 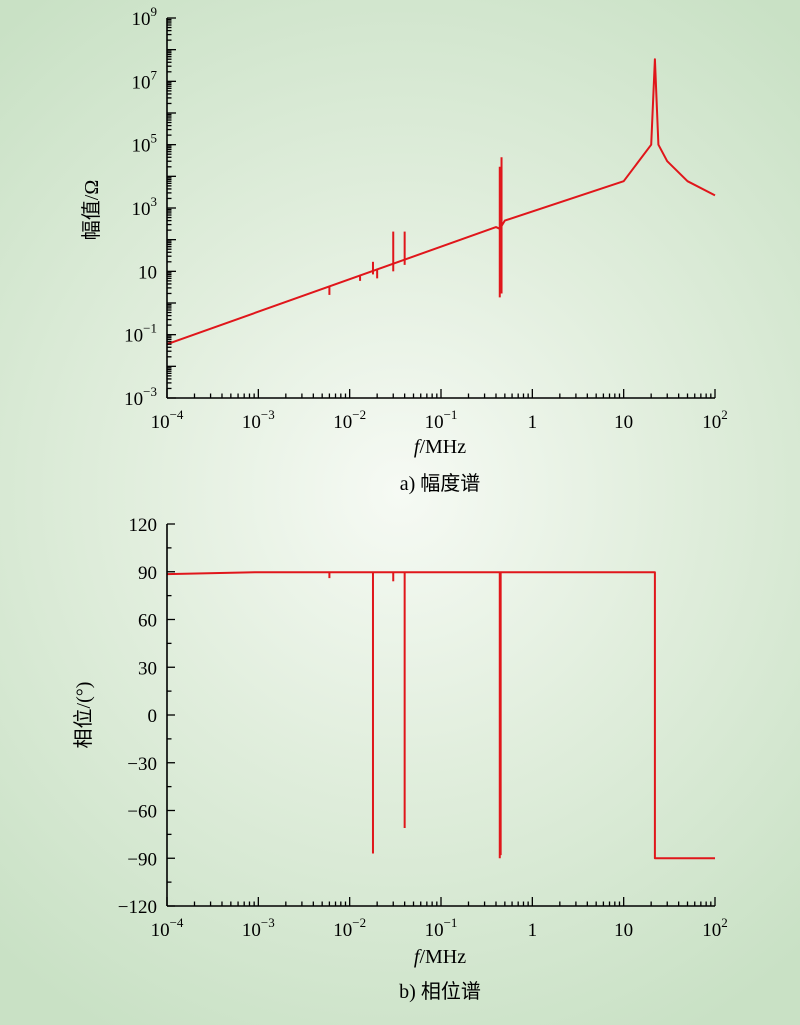 What do you see at coordinates (145, 17) in the screenshot?
I see `amplitude-y-tick-label: 10⁹` at bounding box center [145, 17].